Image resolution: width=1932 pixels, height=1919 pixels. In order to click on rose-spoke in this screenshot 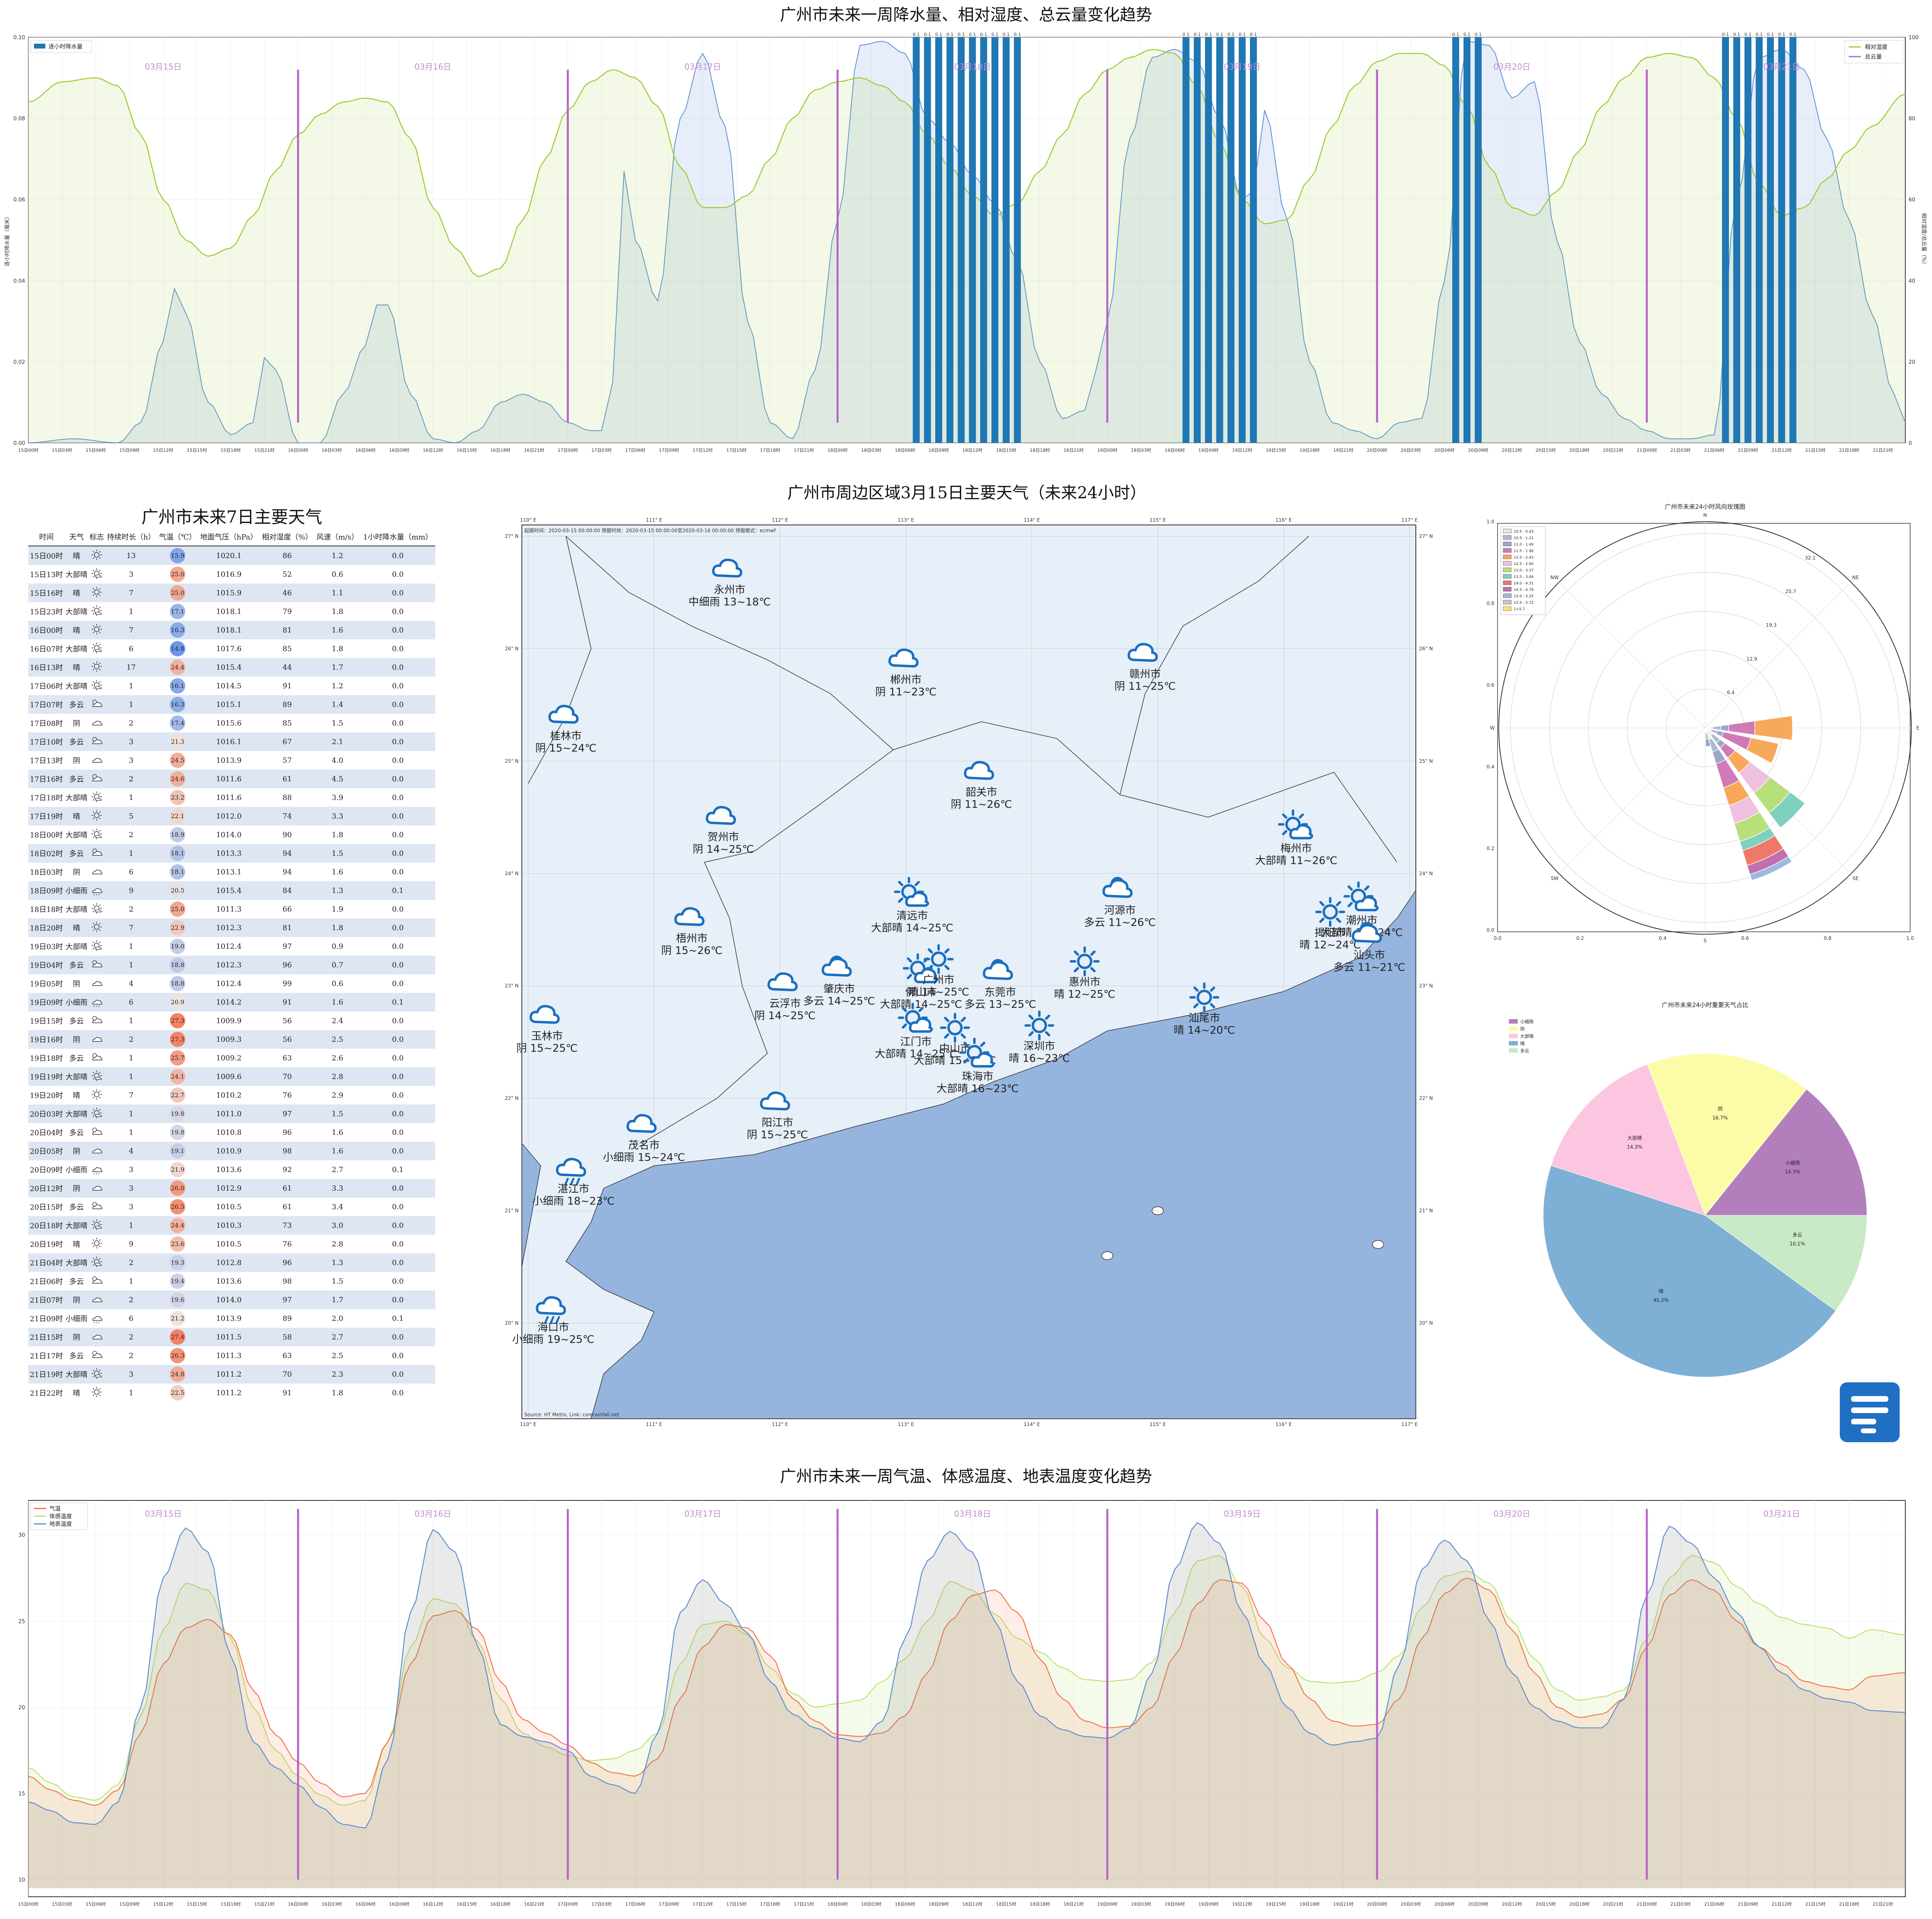, I will do `click(1778, 655)`.